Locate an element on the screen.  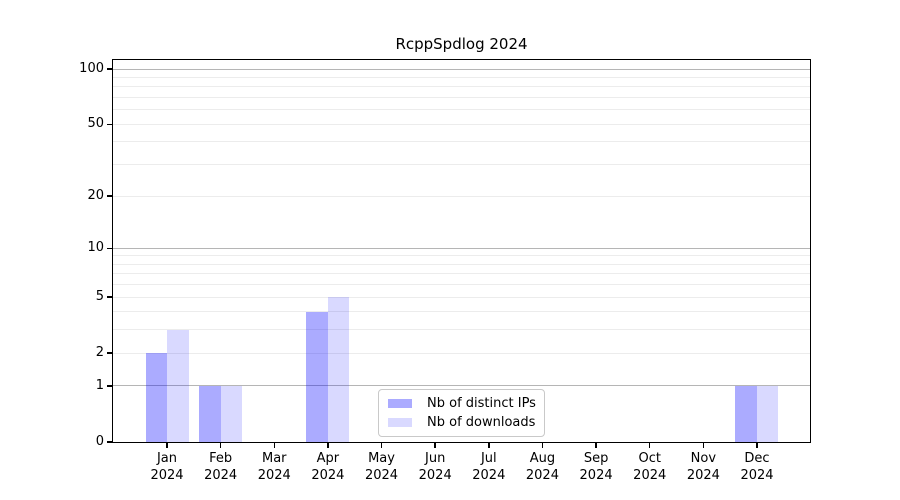
x-tick-label-jul: Jul 2024 is located at coordinates (489, 467).